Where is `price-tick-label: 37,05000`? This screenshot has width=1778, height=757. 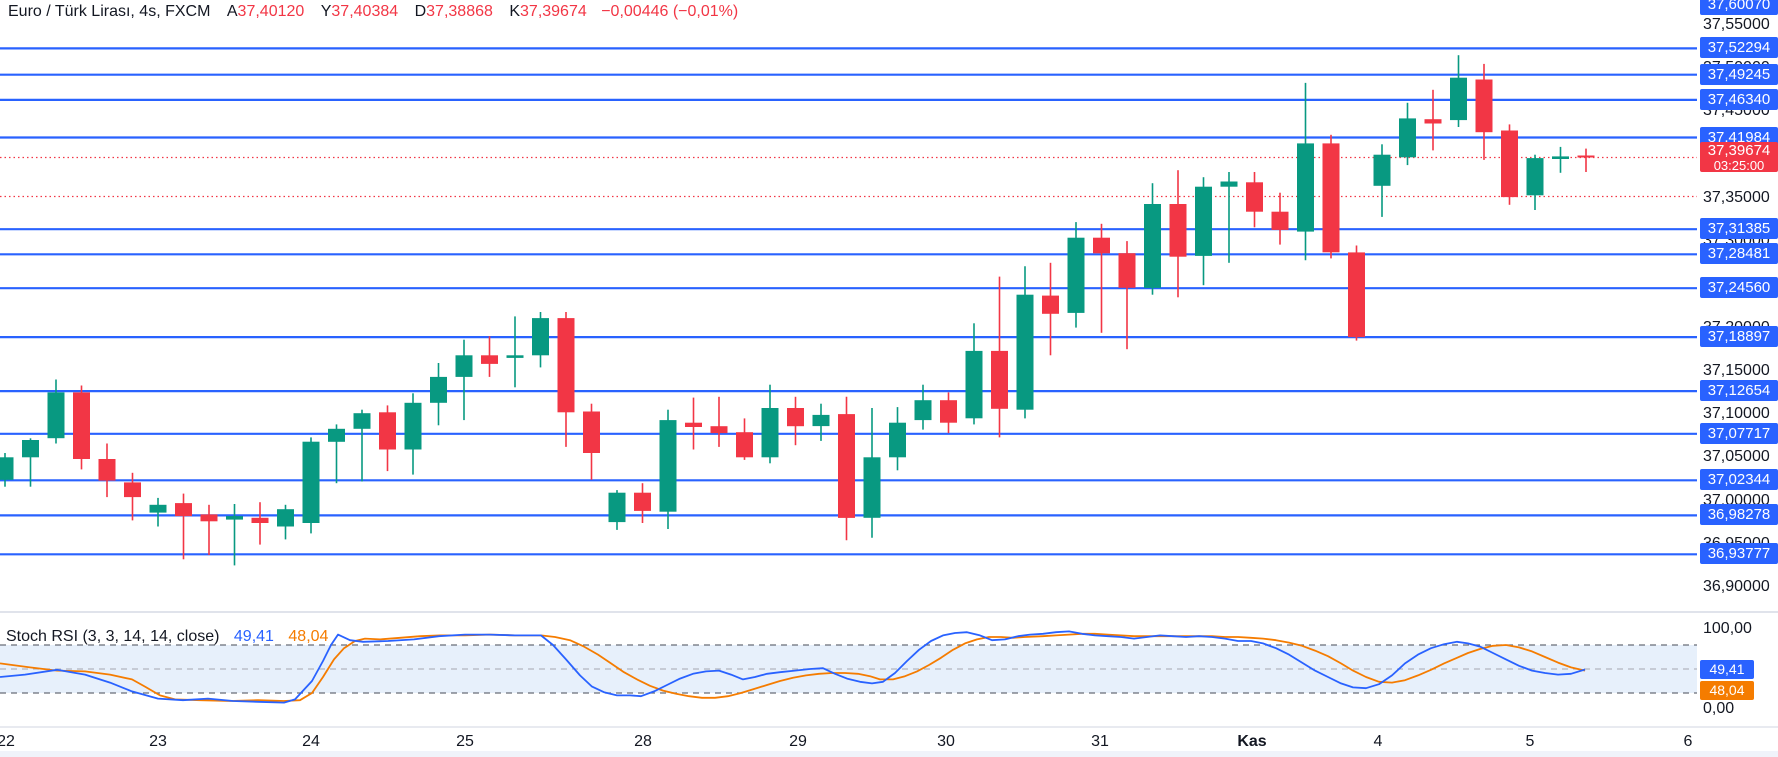
price-tick-label: 37,05000 is located at coordinates (1736, 457).